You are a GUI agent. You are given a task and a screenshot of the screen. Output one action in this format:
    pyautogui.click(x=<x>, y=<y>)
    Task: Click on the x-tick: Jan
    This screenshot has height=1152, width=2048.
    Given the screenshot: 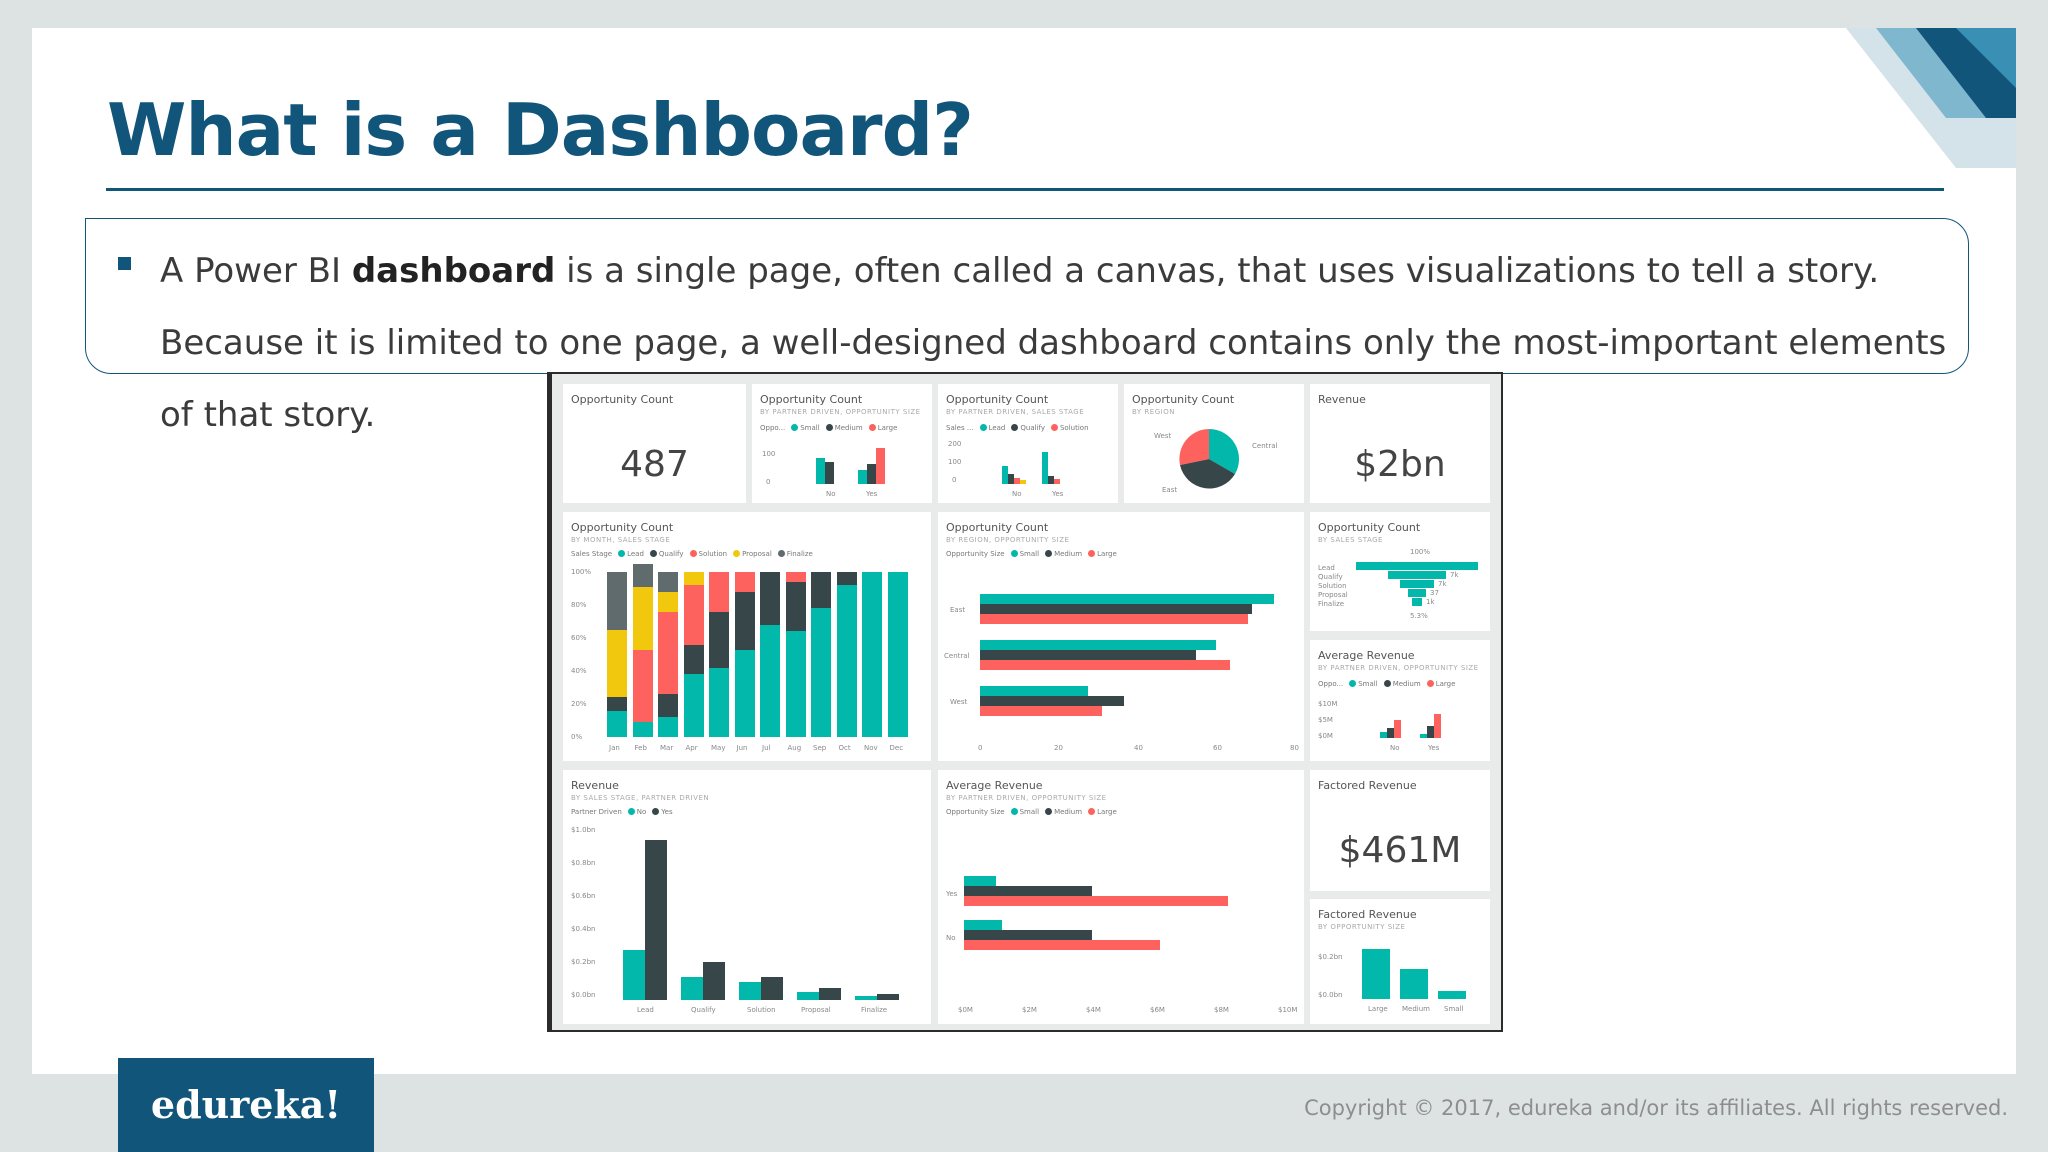 What is the action you would take?
    pyautogui.click(x=614, y=748)
    